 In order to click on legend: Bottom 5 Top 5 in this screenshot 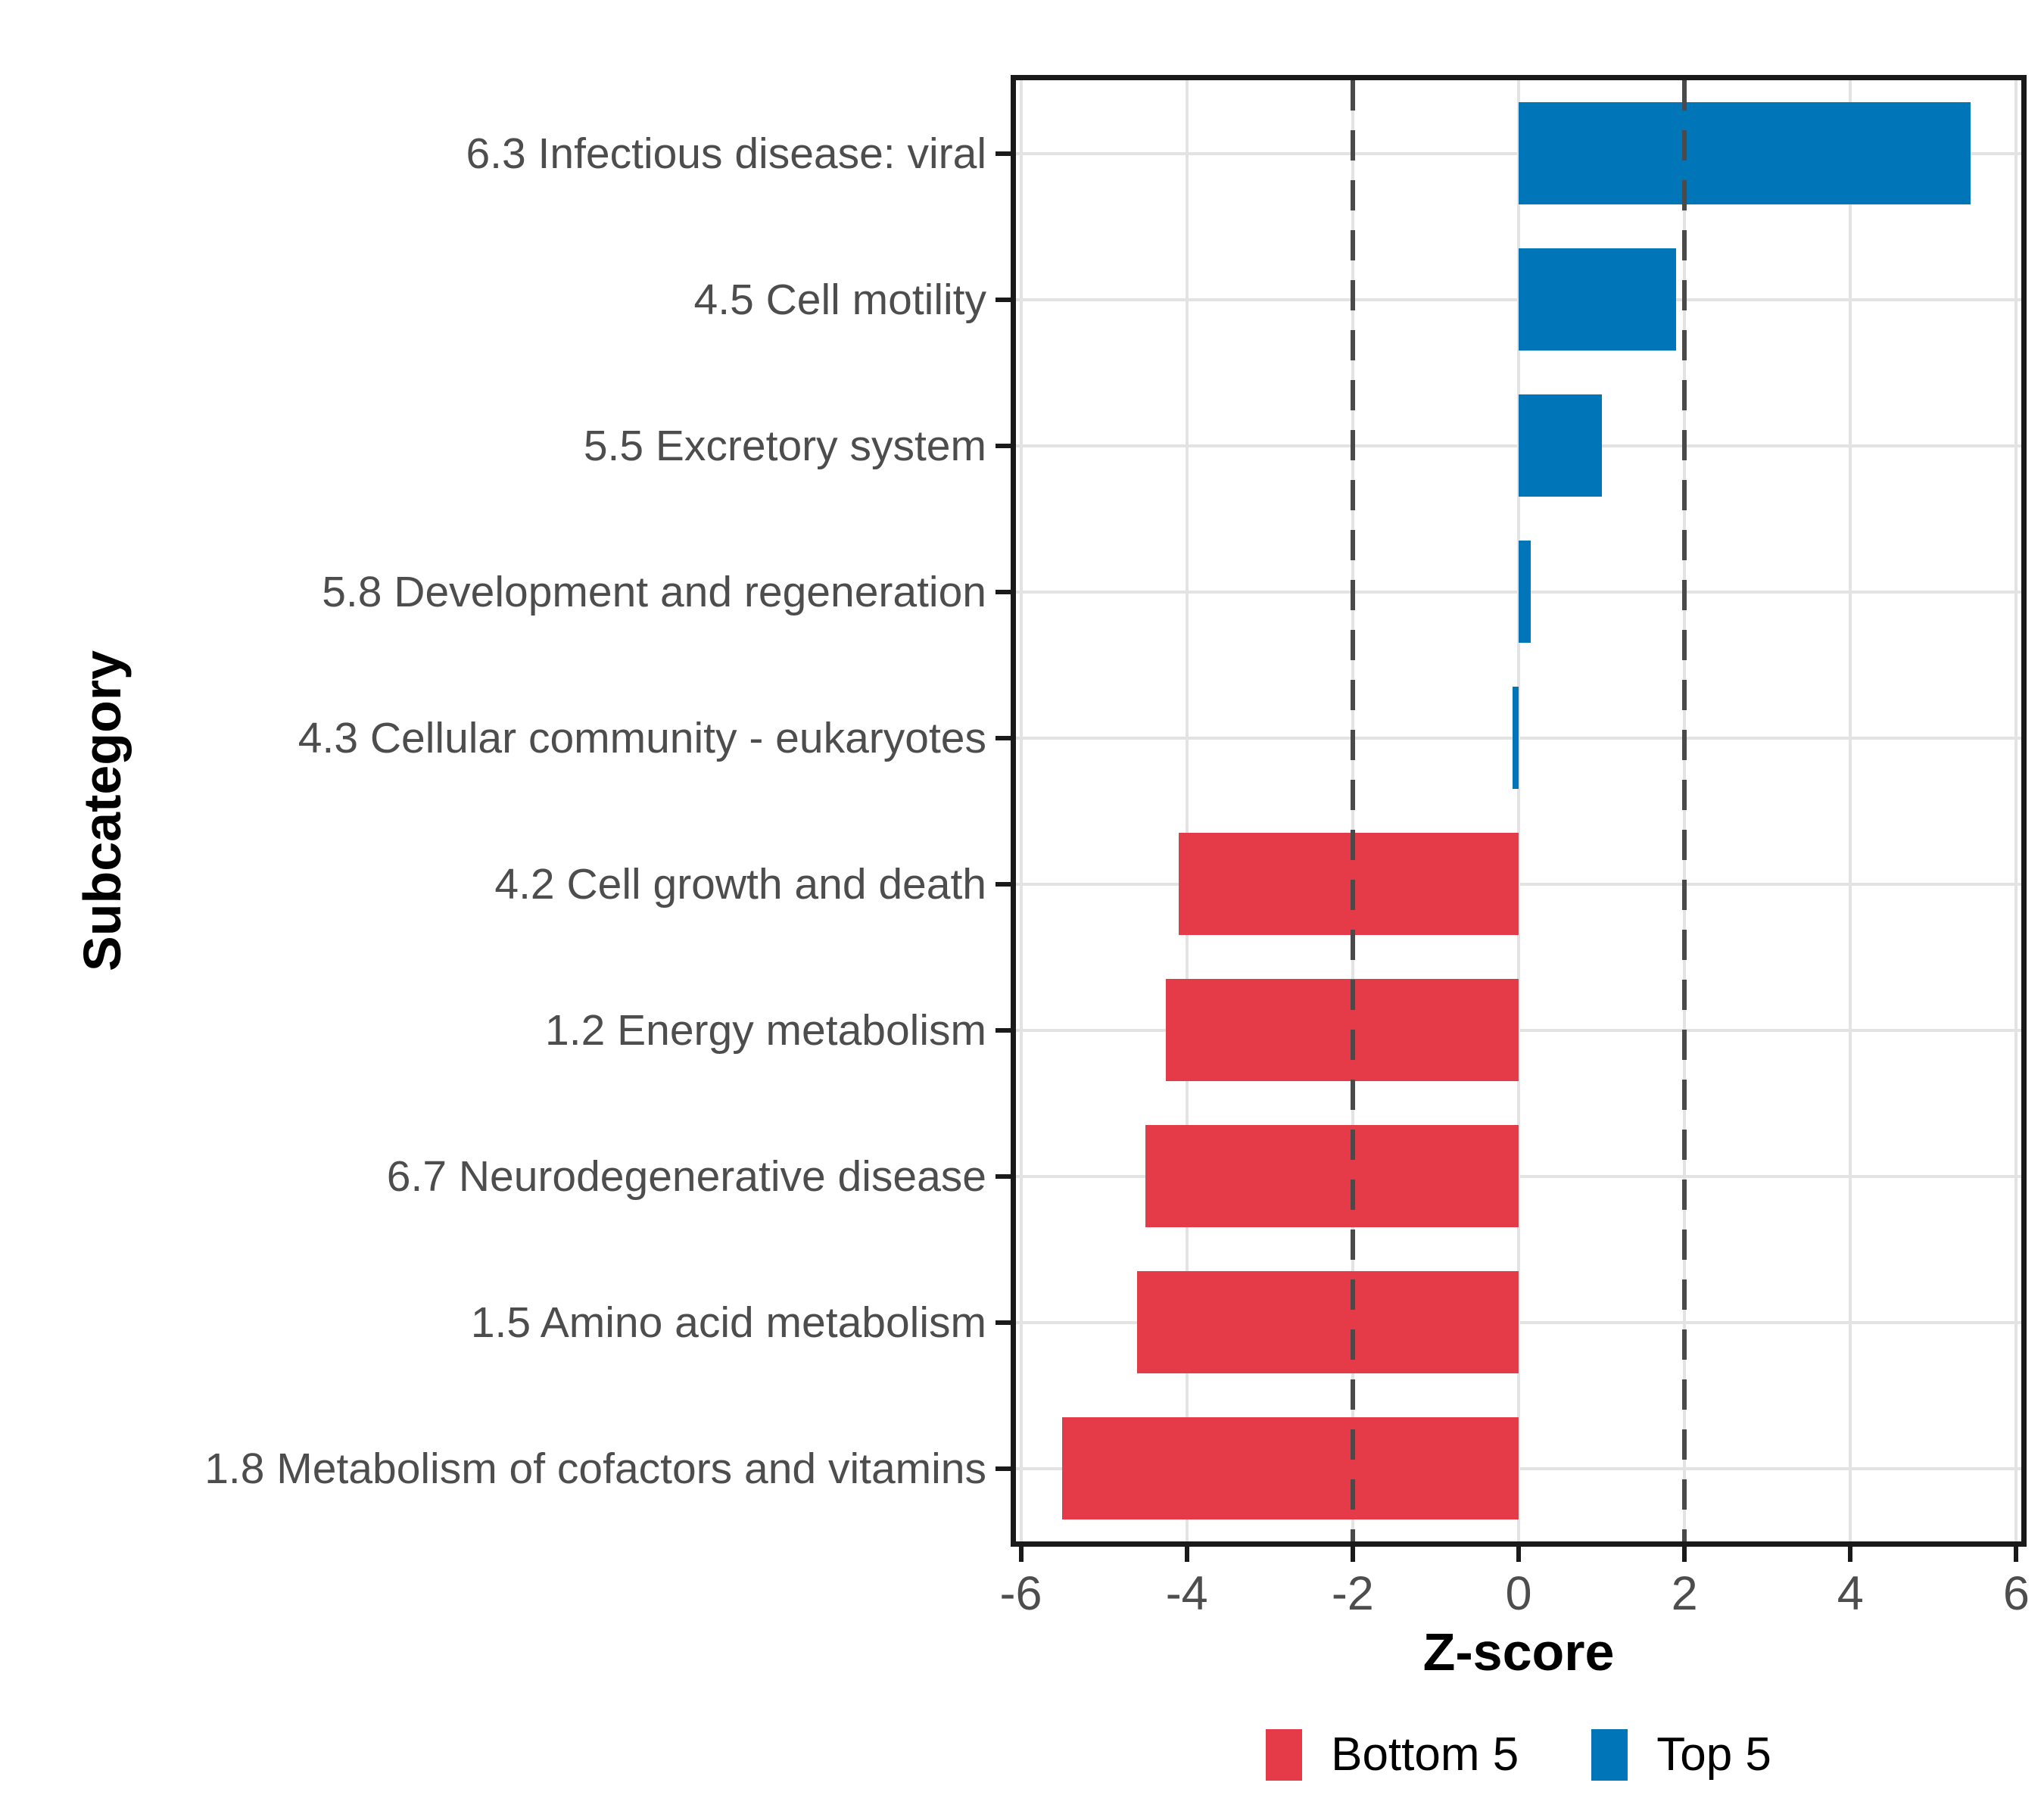, I will do `click(1518, 1755)`.